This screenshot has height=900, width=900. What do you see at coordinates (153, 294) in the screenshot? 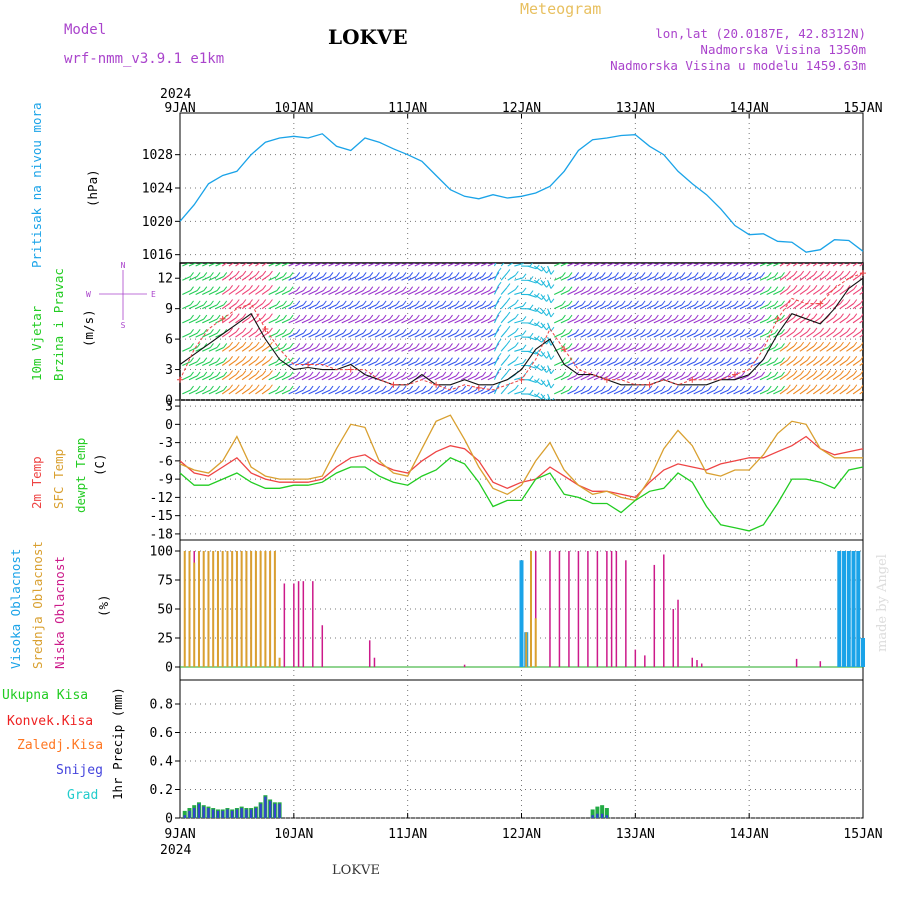
I see `compass-east: E` at bounding box center [153, 294].